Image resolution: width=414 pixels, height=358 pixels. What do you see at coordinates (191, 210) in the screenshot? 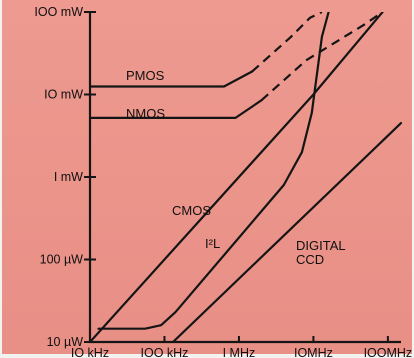
I see `cmos-label: CMOS` at bounding box center [191, 210].